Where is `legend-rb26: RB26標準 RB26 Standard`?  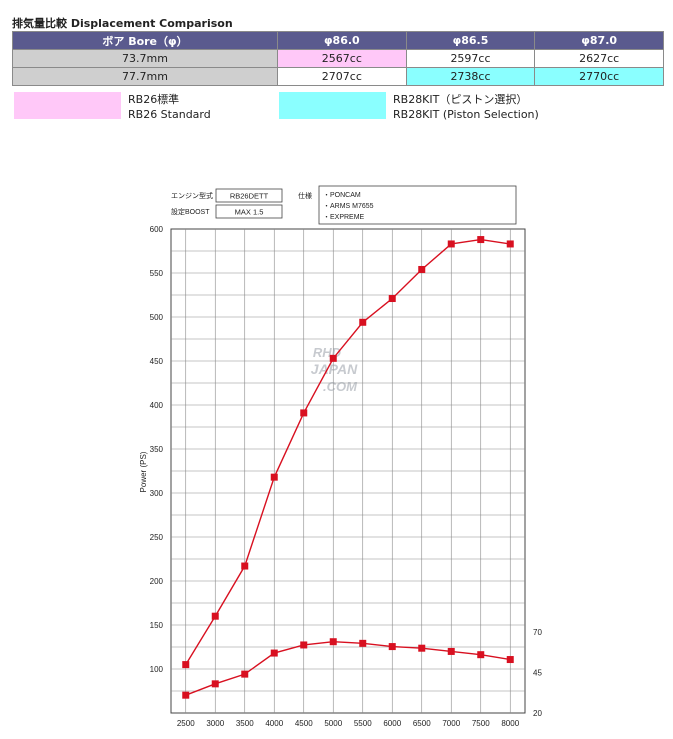
legend-rb26: RB26標準 RB26 Standard is located at coordinates (169, 107).